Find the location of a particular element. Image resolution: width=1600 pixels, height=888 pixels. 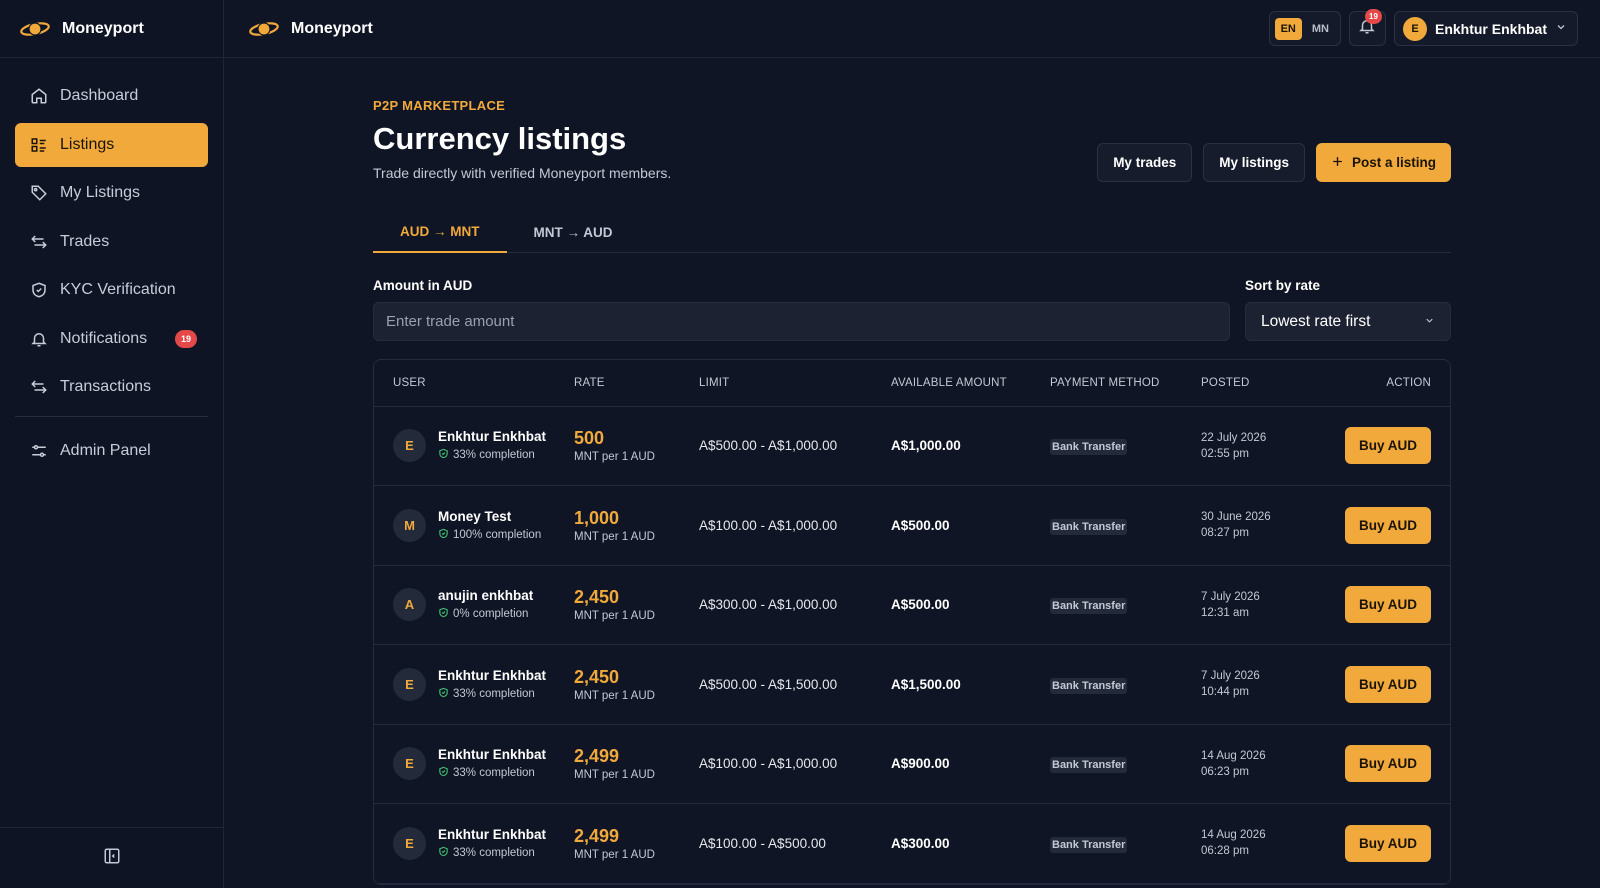

notifications-count-badge: 19 is located at coordinates (1373, 16).